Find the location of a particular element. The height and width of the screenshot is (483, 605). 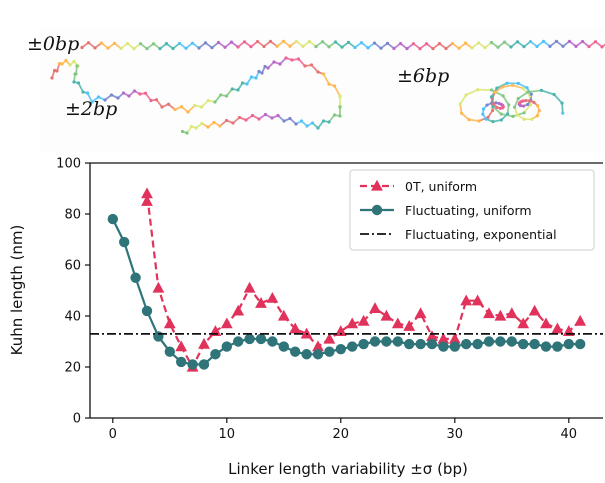

x-tick-label: 0 is located at coordinates (113, 434).